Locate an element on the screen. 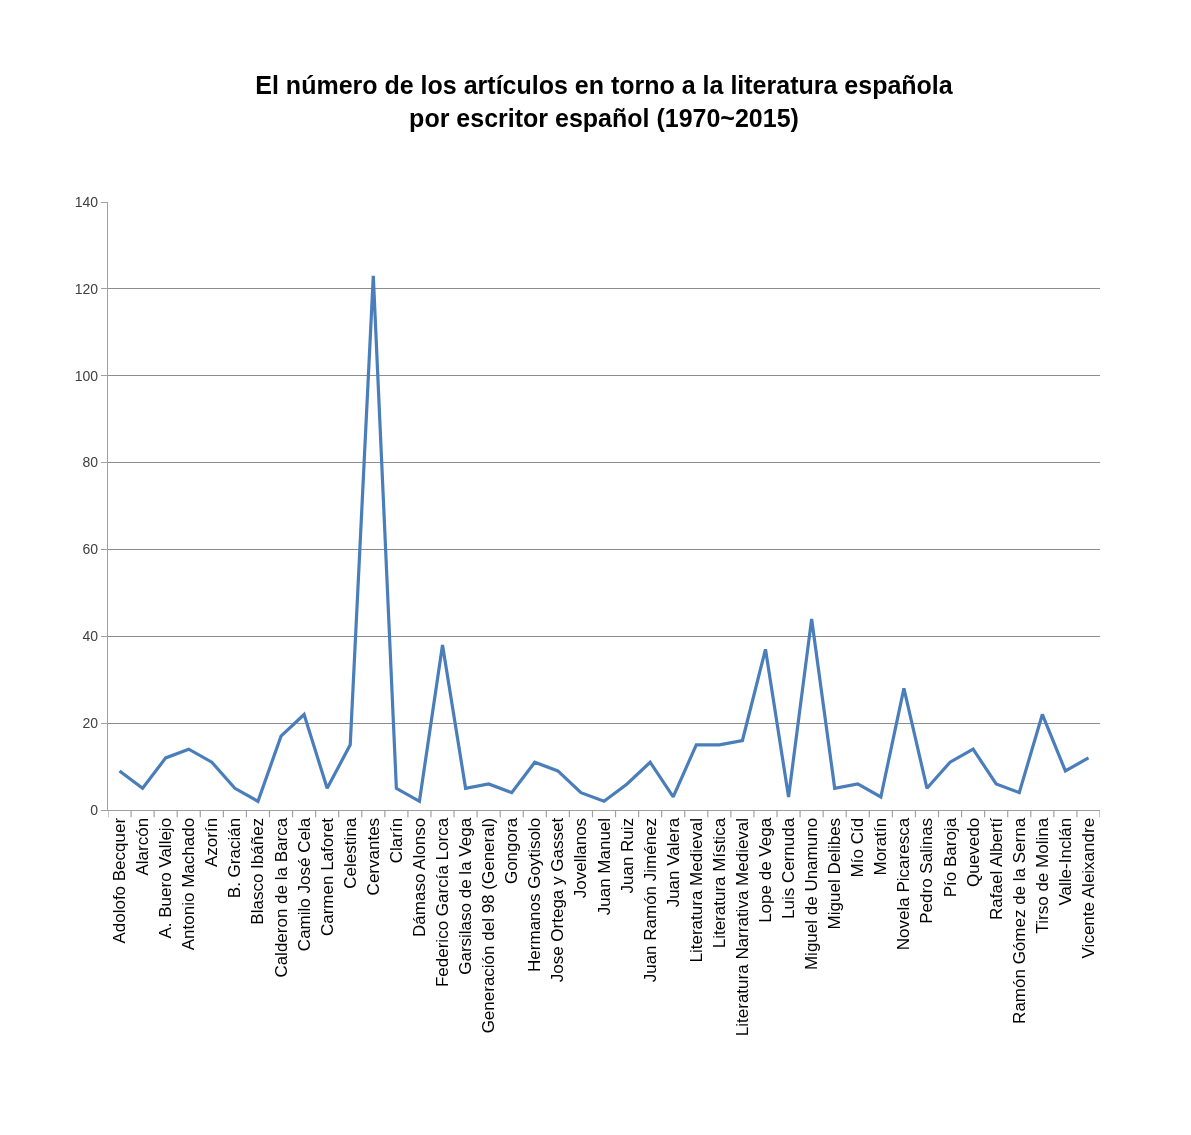 Image resolution: width=1191 pixels, height=1135 pixels. x-tick-label: Azorín is located at coordinates (212, 842).